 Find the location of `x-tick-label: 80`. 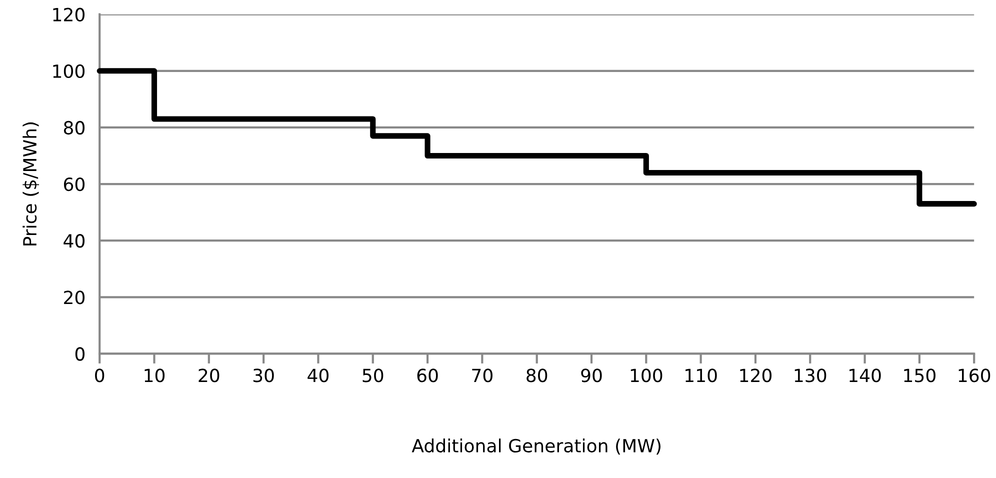

x-tick-label: 80 is located at coordinates (537, 375).